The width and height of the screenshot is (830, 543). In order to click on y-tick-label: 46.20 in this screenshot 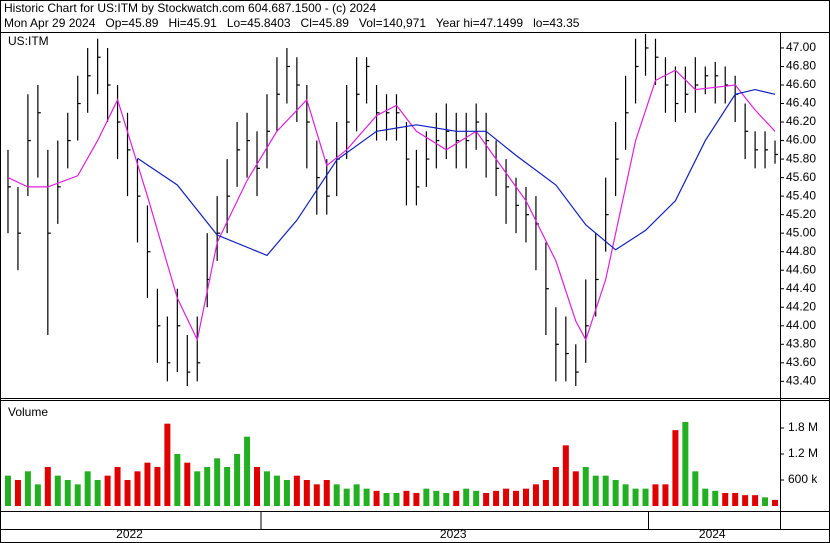, I will do `click(801, 121)`.